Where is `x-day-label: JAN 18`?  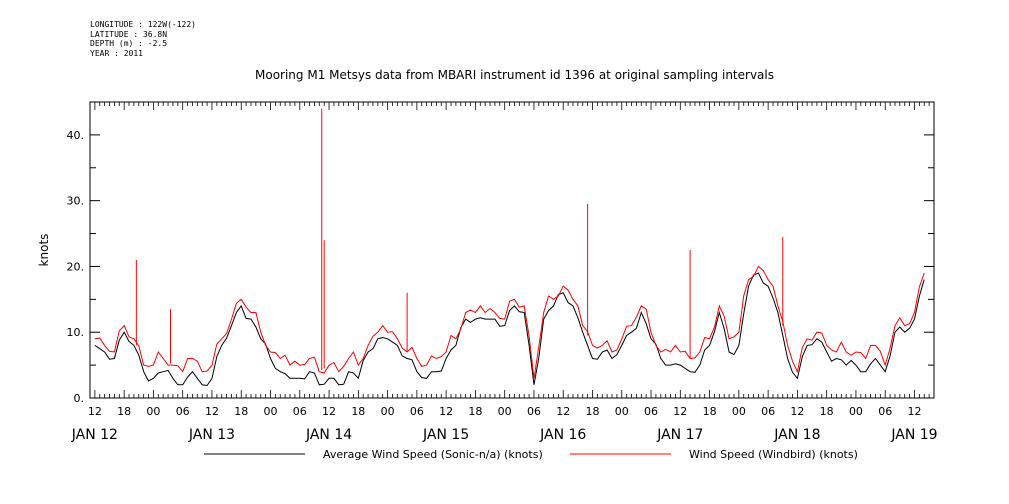 x-day-label: JAN 18 is located at coordinates (796, 435).